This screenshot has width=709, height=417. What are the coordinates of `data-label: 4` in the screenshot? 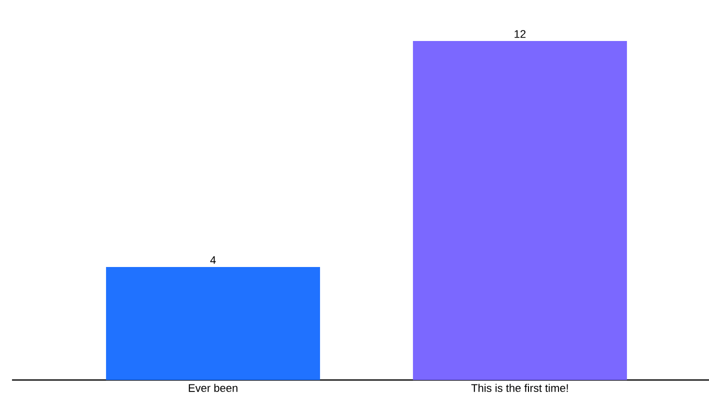 It's located at (213, 260).